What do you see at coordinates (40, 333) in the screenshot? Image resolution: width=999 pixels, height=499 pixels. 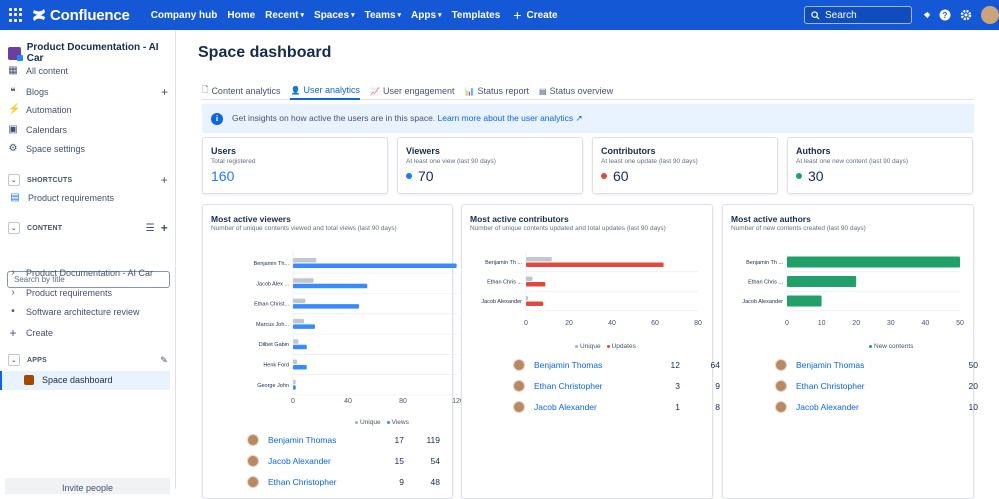 I see `sidebar-create-label: Create` at bounding box center [40, 333].